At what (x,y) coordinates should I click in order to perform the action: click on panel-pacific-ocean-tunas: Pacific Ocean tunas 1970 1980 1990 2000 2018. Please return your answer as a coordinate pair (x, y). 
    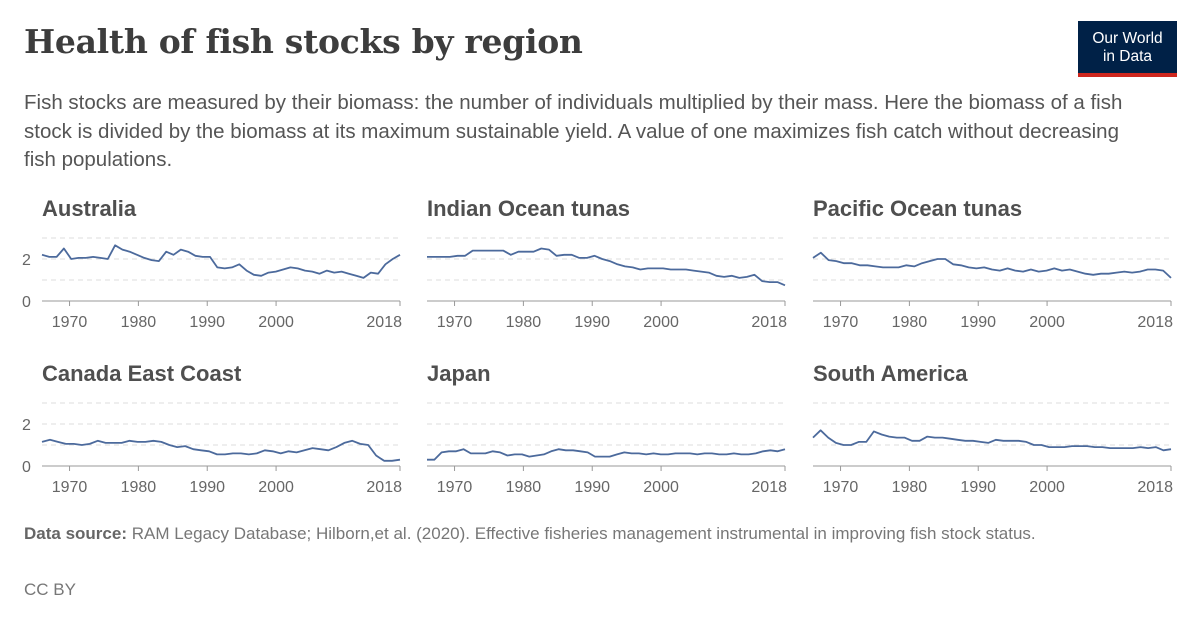
    Looking at the image, I should click on (992, 263).